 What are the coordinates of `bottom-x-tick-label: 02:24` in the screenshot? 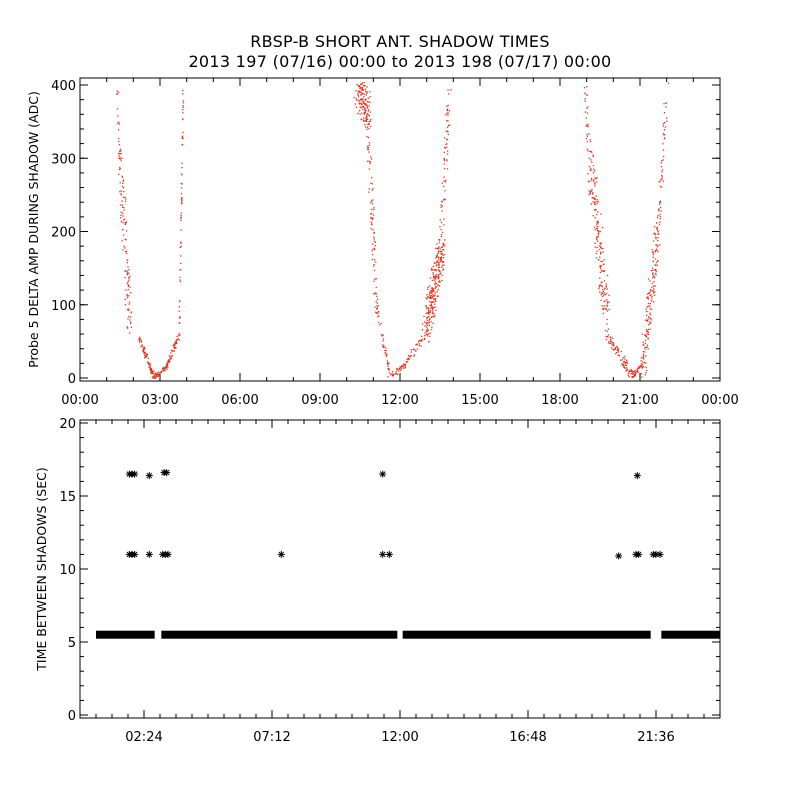 It's located at (143, 737).